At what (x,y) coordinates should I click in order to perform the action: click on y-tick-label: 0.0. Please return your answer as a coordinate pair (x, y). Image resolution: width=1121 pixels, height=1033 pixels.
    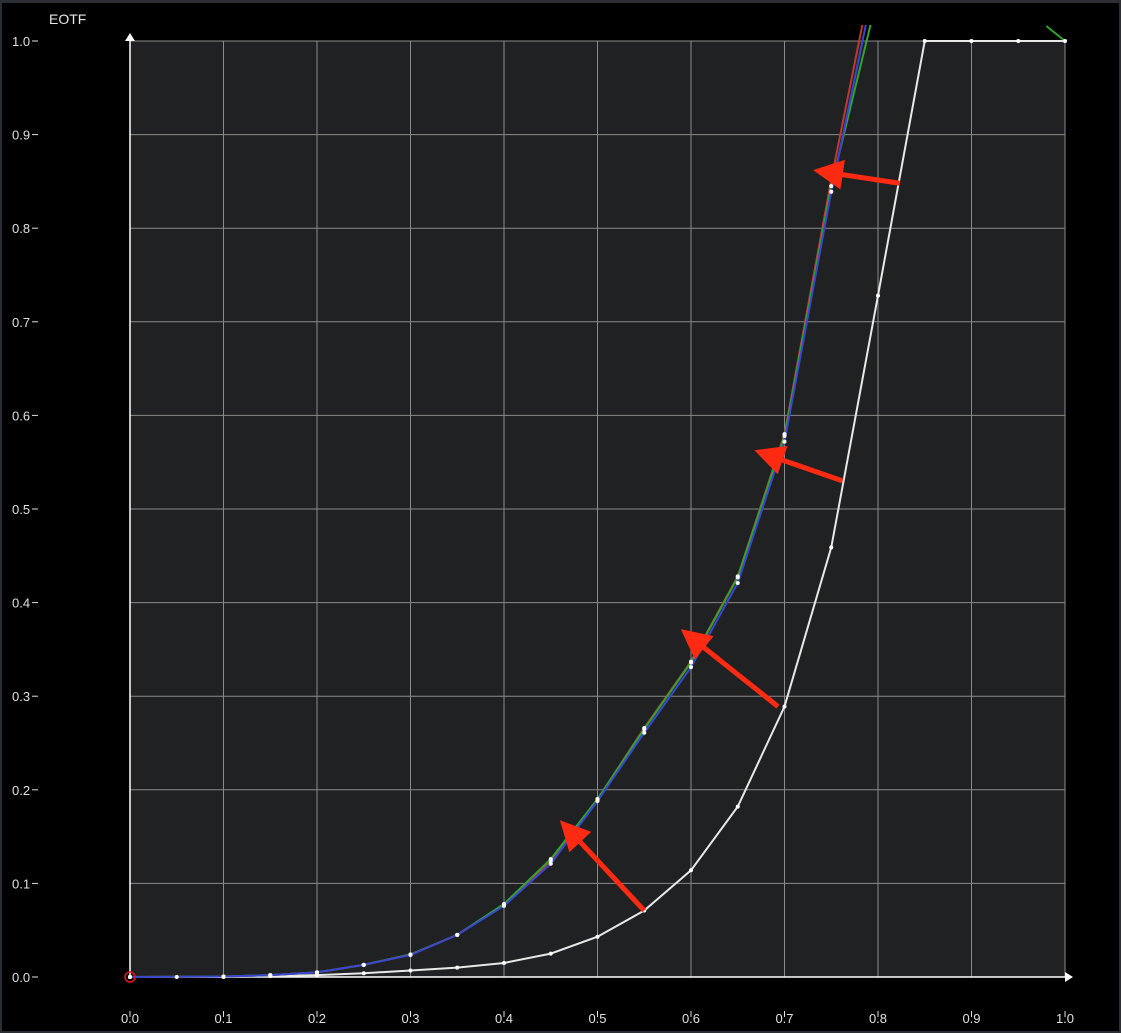
    Looking at the image, I should click on (21, 977).